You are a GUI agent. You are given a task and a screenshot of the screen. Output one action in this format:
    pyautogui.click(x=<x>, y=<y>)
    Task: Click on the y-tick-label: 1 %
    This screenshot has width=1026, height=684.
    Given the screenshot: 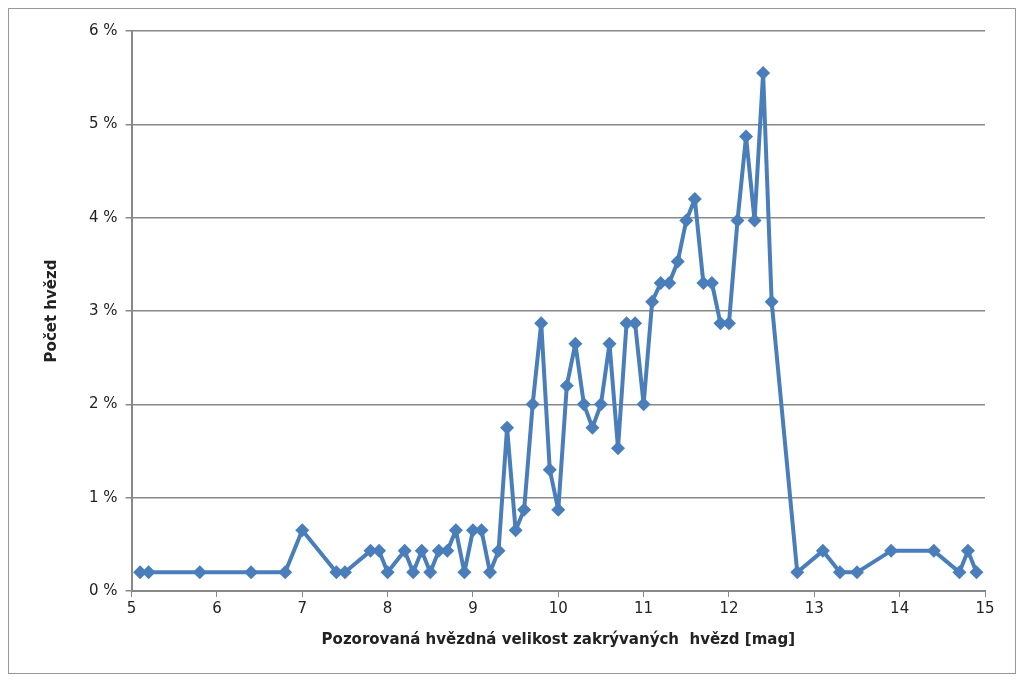 What is the action you would take?
    pyautogui.click(x=103, y=496)
    